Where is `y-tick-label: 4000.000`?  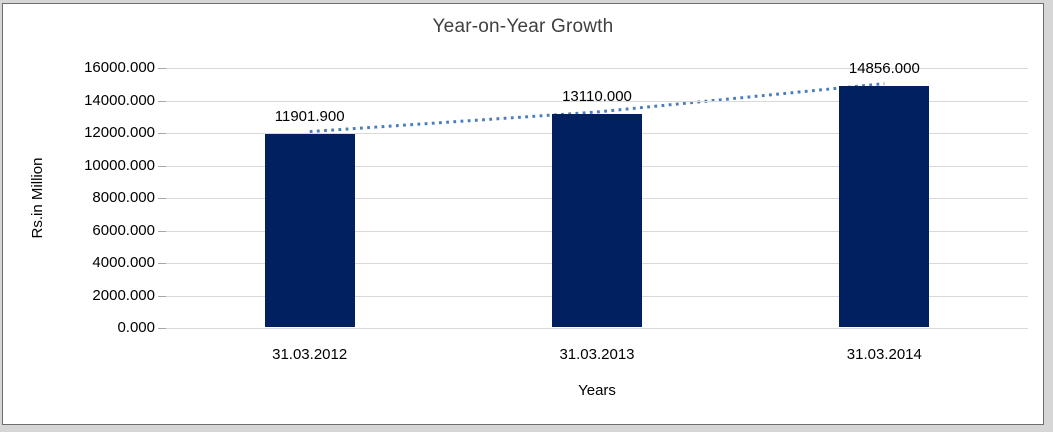 y-tick-label: 4000.000 is located at coordinates (123, 262).